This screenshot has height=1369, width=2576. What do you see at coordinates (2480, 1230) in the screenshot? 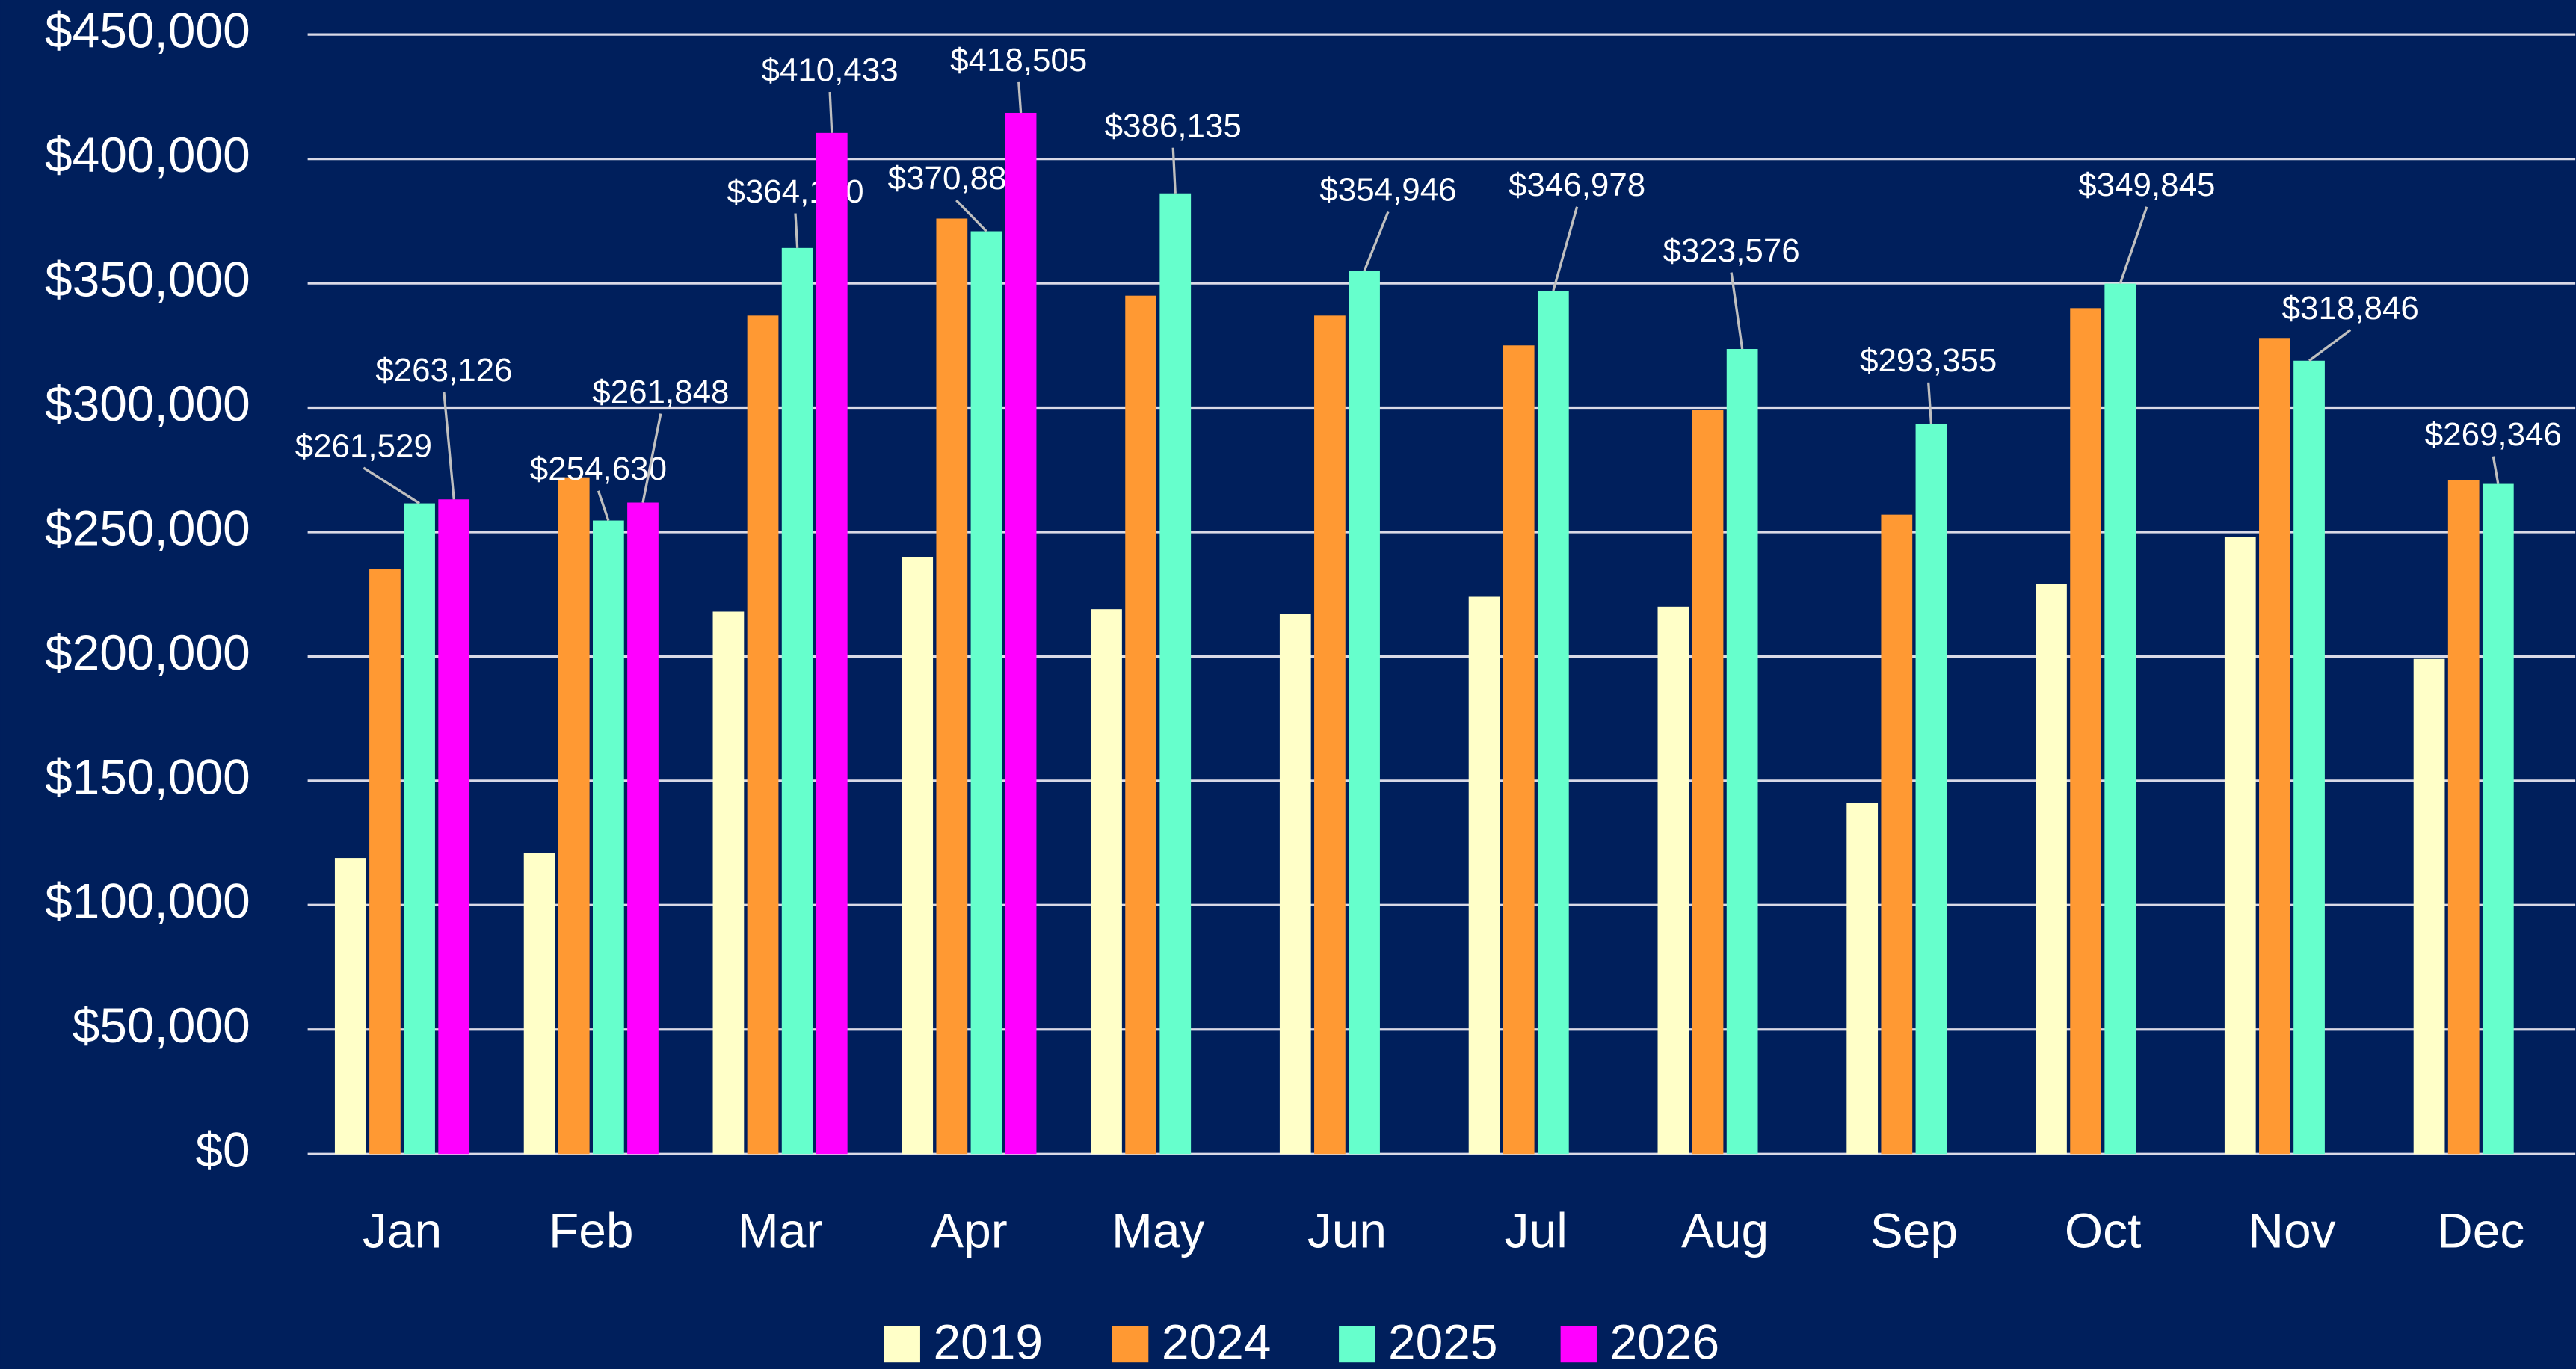
I see `x-tick-label: Dec` at bounding box center [2480, 1230].